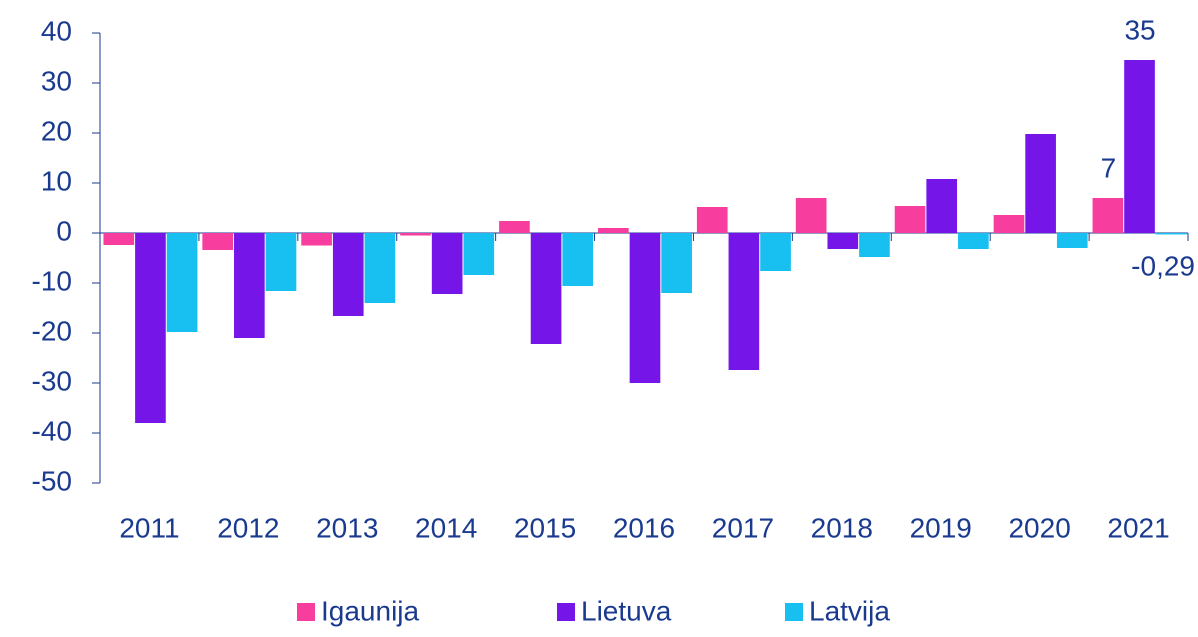 The width and height of the screenshot is (1198, 637). Describe the element at coordinates (52, 280) in the screenshot. I see `y-tick-label: -10` at that location.